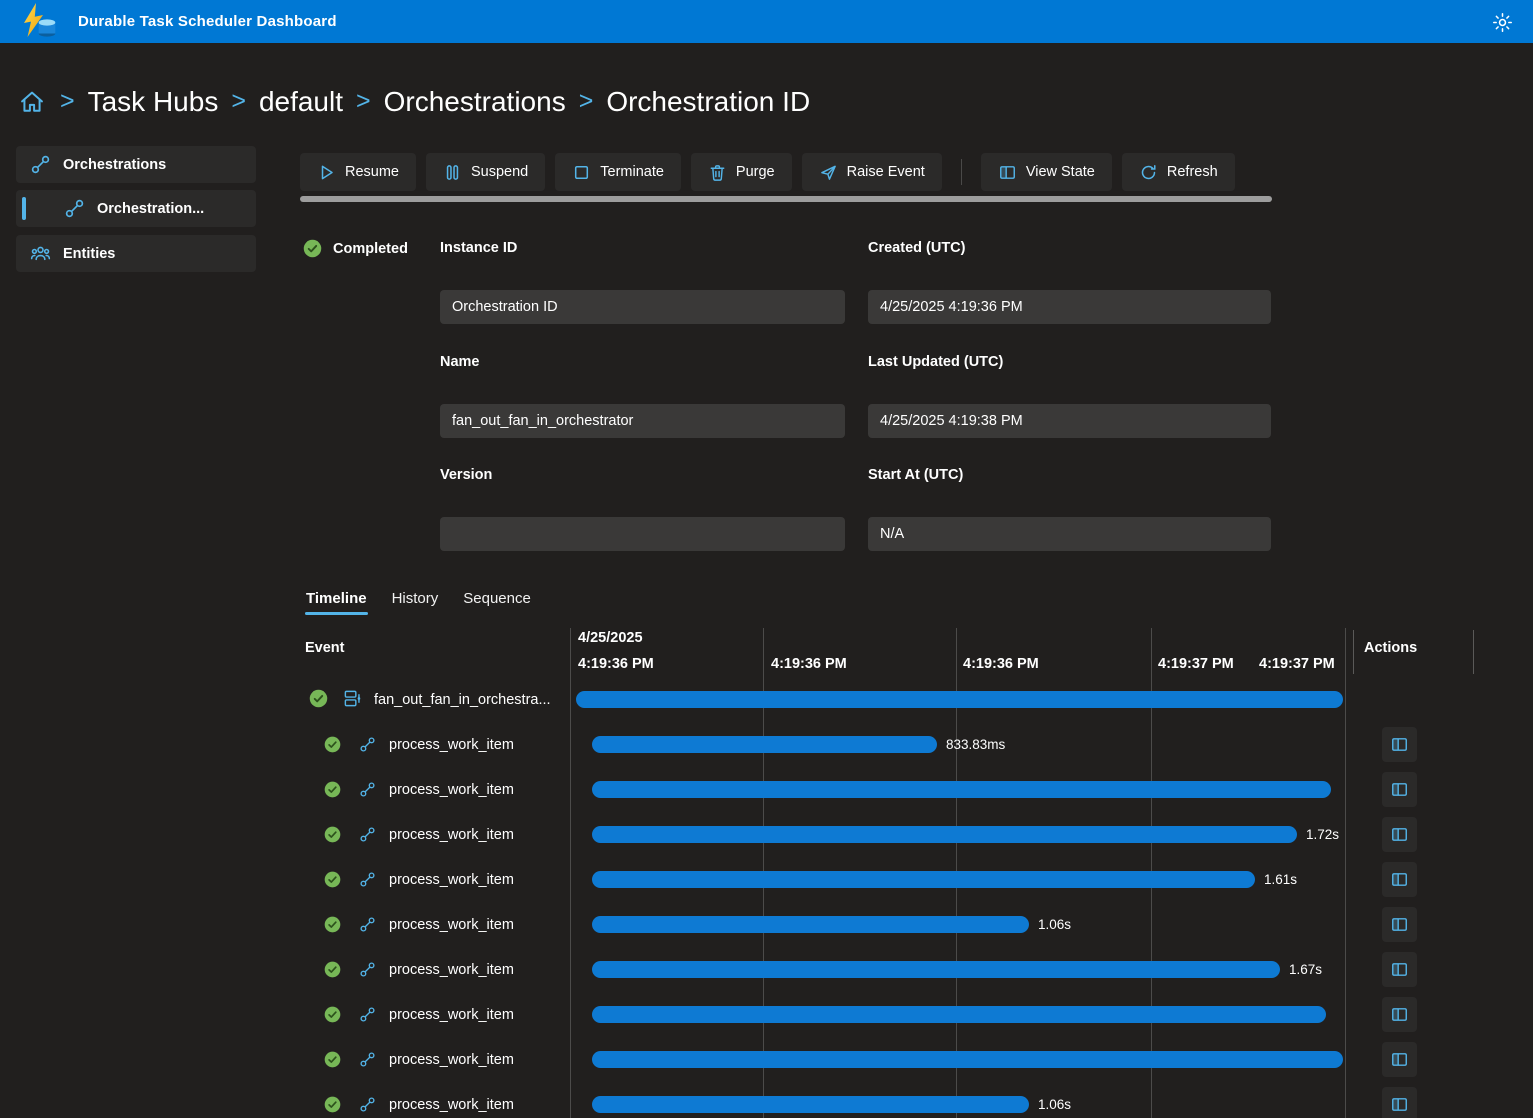  What do you see at coordinates (136, 164) in the screenshot?
I see `sidebar-item-orchestrations: Orchestrations` at bounding box center [136, 164].